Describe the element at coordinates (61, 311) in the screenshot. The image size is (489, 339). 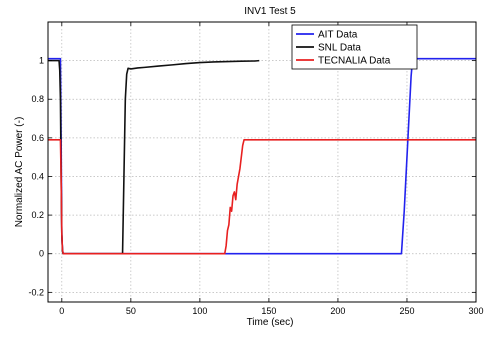
I see `x-tick-label: 0` at that location.